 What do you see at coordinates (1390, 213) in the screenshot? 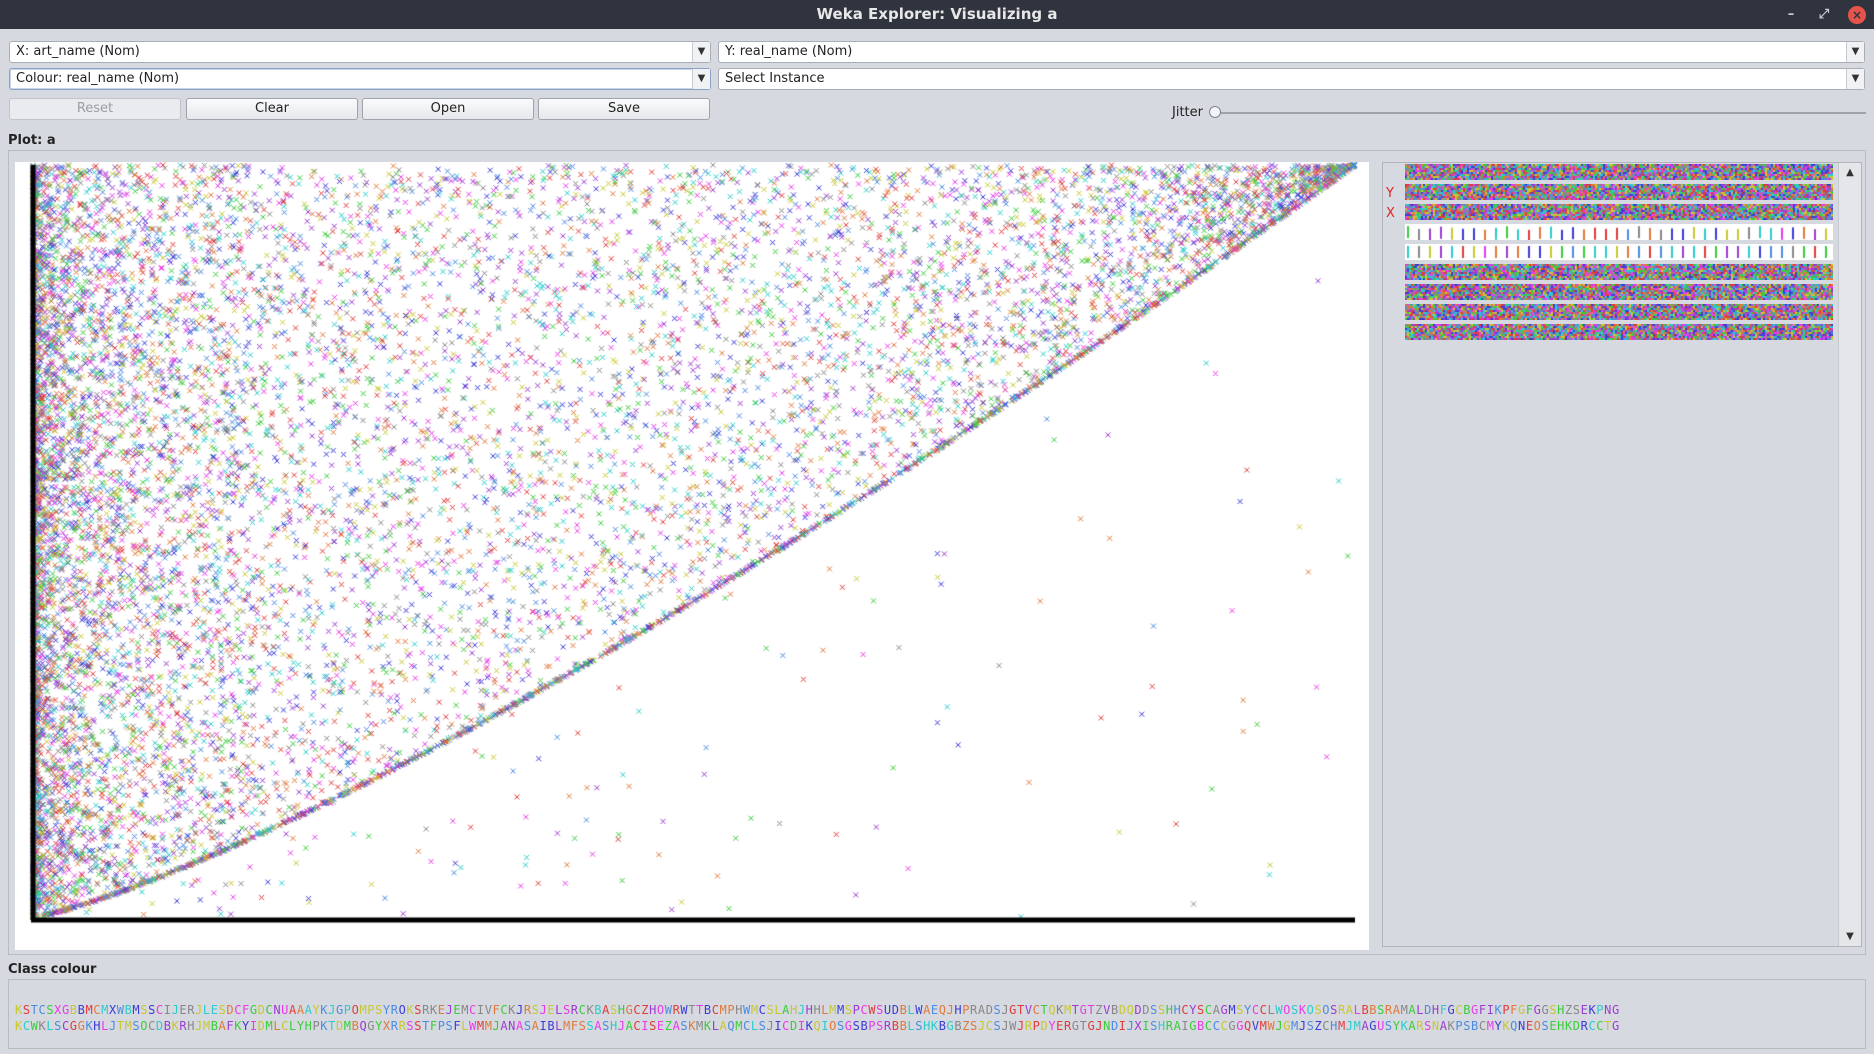
I see `x-marker-label: X` at bounding box center [1390, 213].